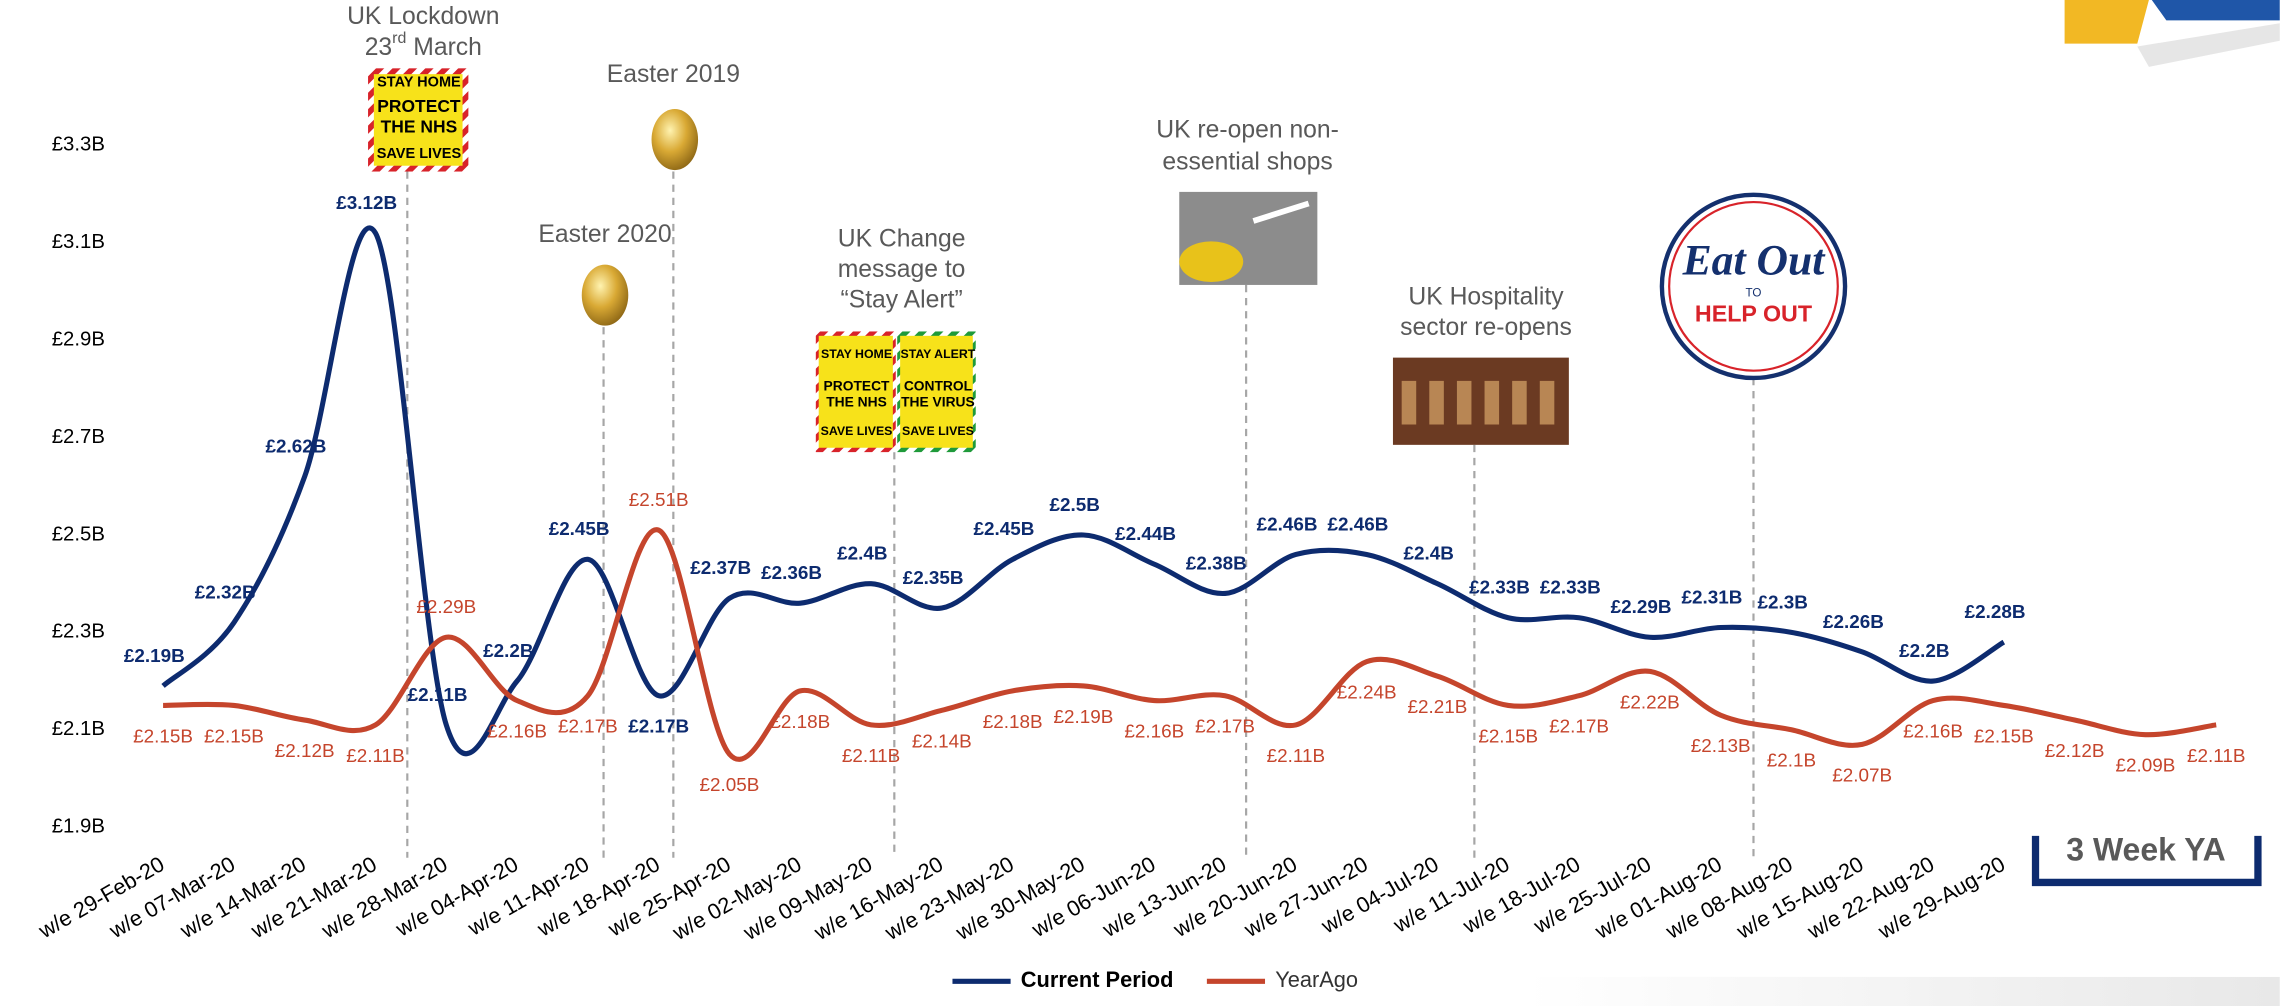 Image resolution: width=2280 pixels, height=1006 pixels. What do you see at coordinates (901, 299) in the screenshot?
I see `annotation-text: “Stay Alert”` at bounding box center [901, 299].